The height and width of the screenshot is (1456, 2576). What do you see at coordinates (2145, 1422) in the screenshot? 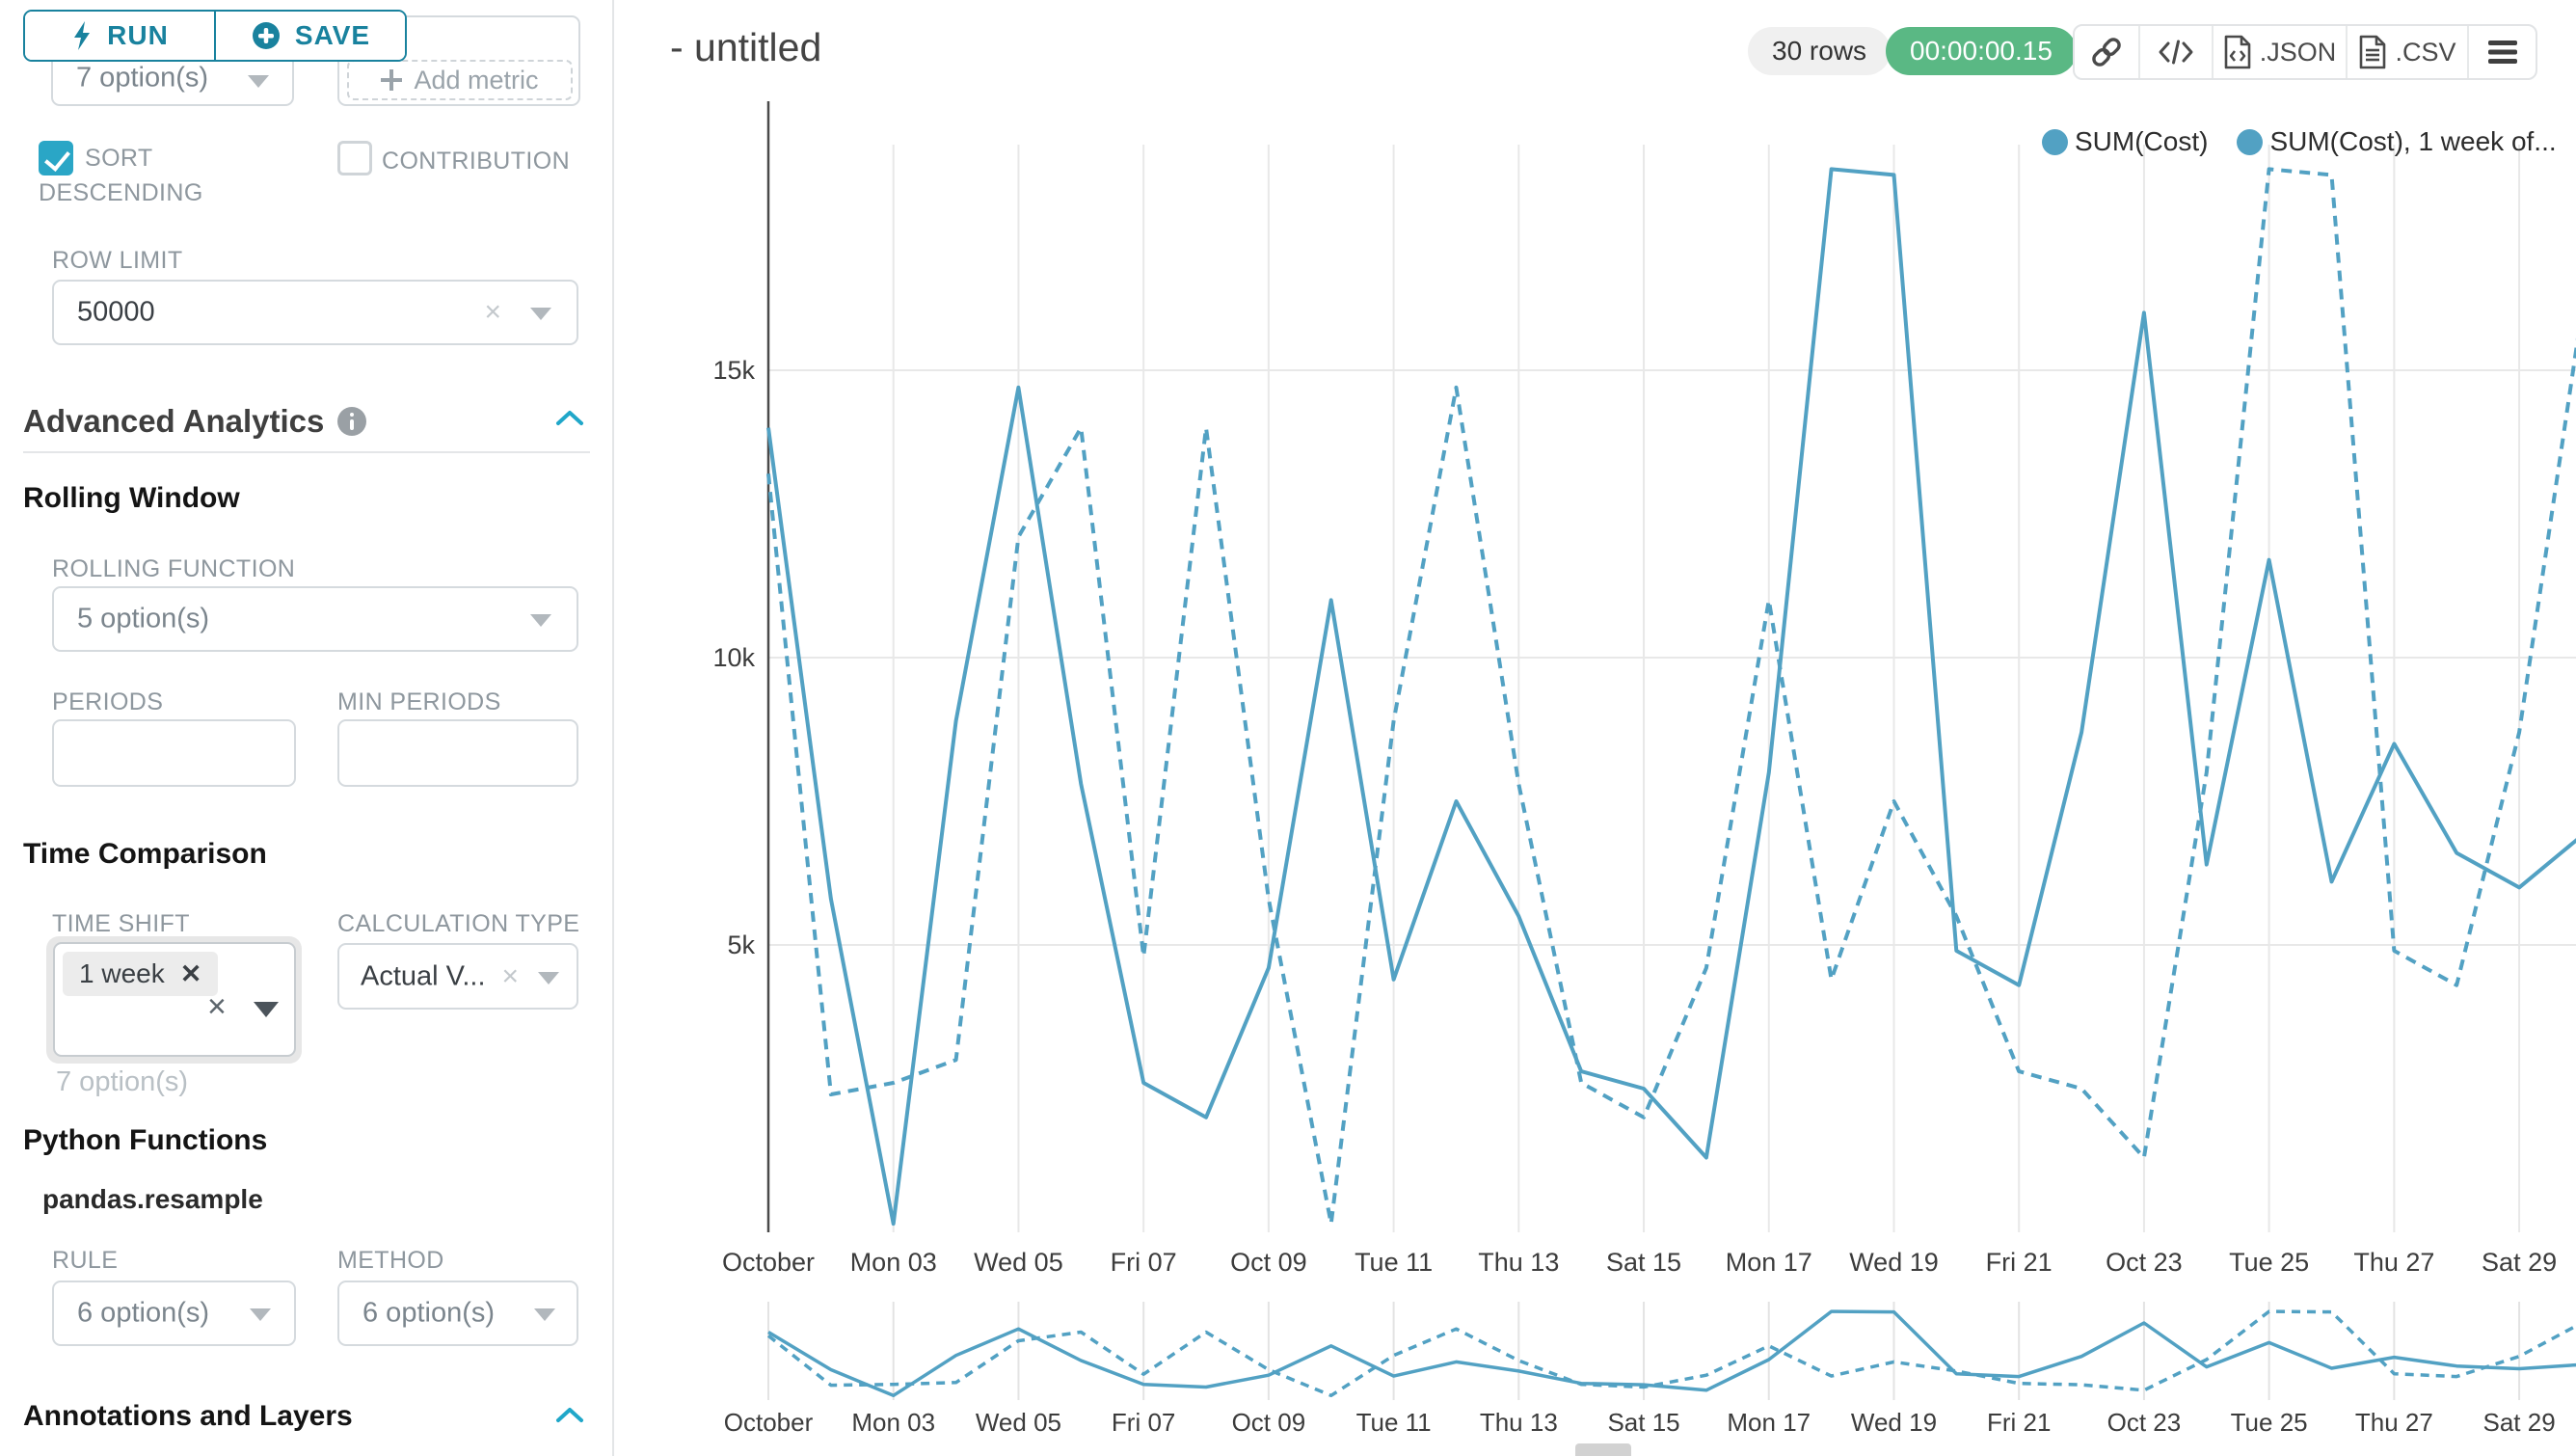
I see `svg-text: Oct 23` at bounding box center [2145, 1422].